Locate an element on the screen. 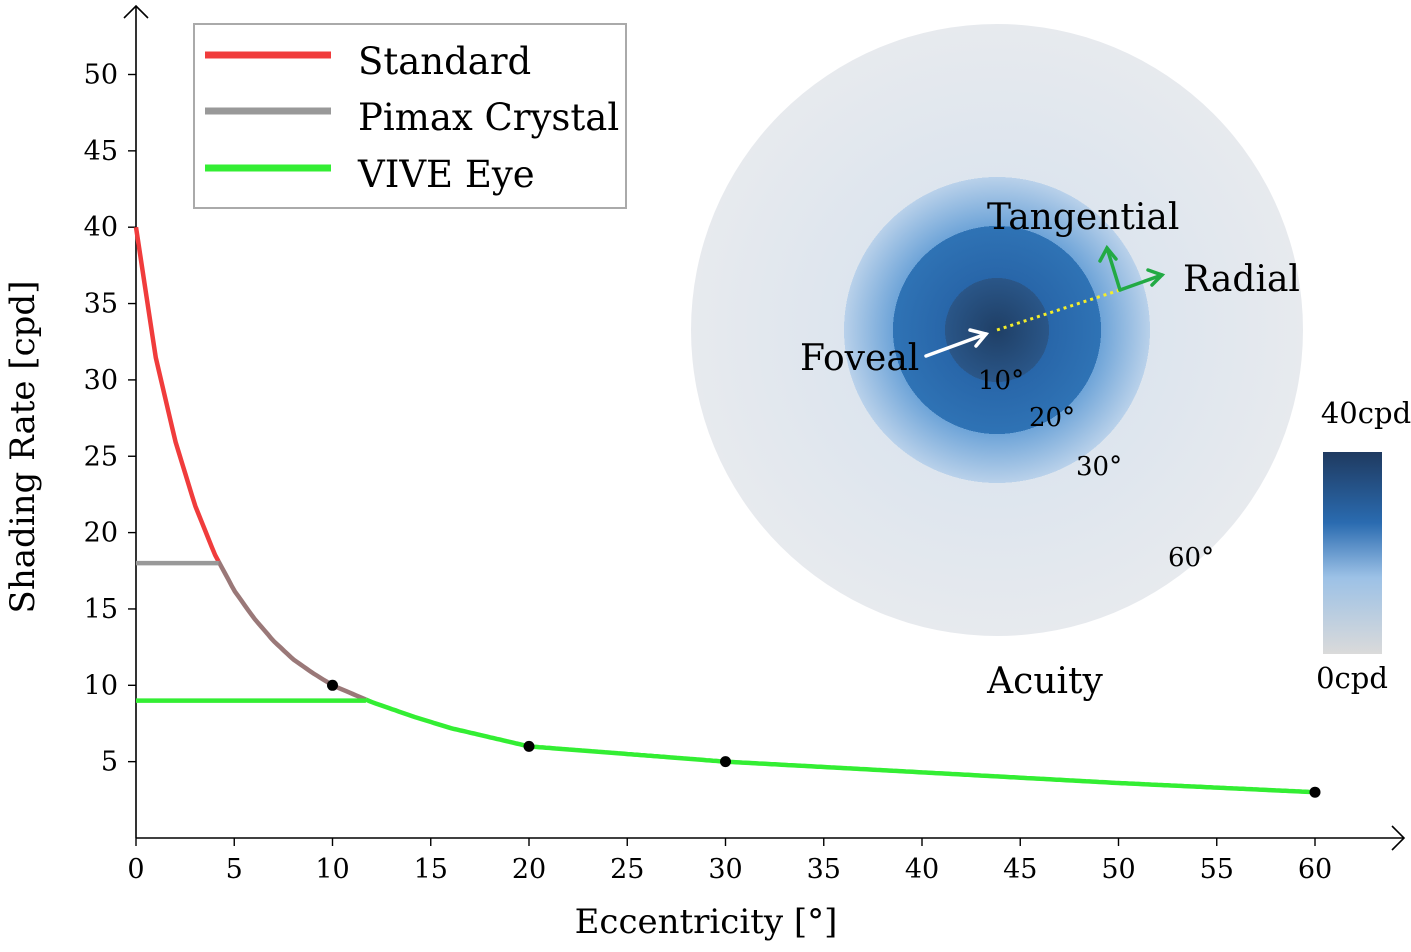 This screenshot has width=1411, height=952. y-axis-arrow is located at coordinates (136, 11).